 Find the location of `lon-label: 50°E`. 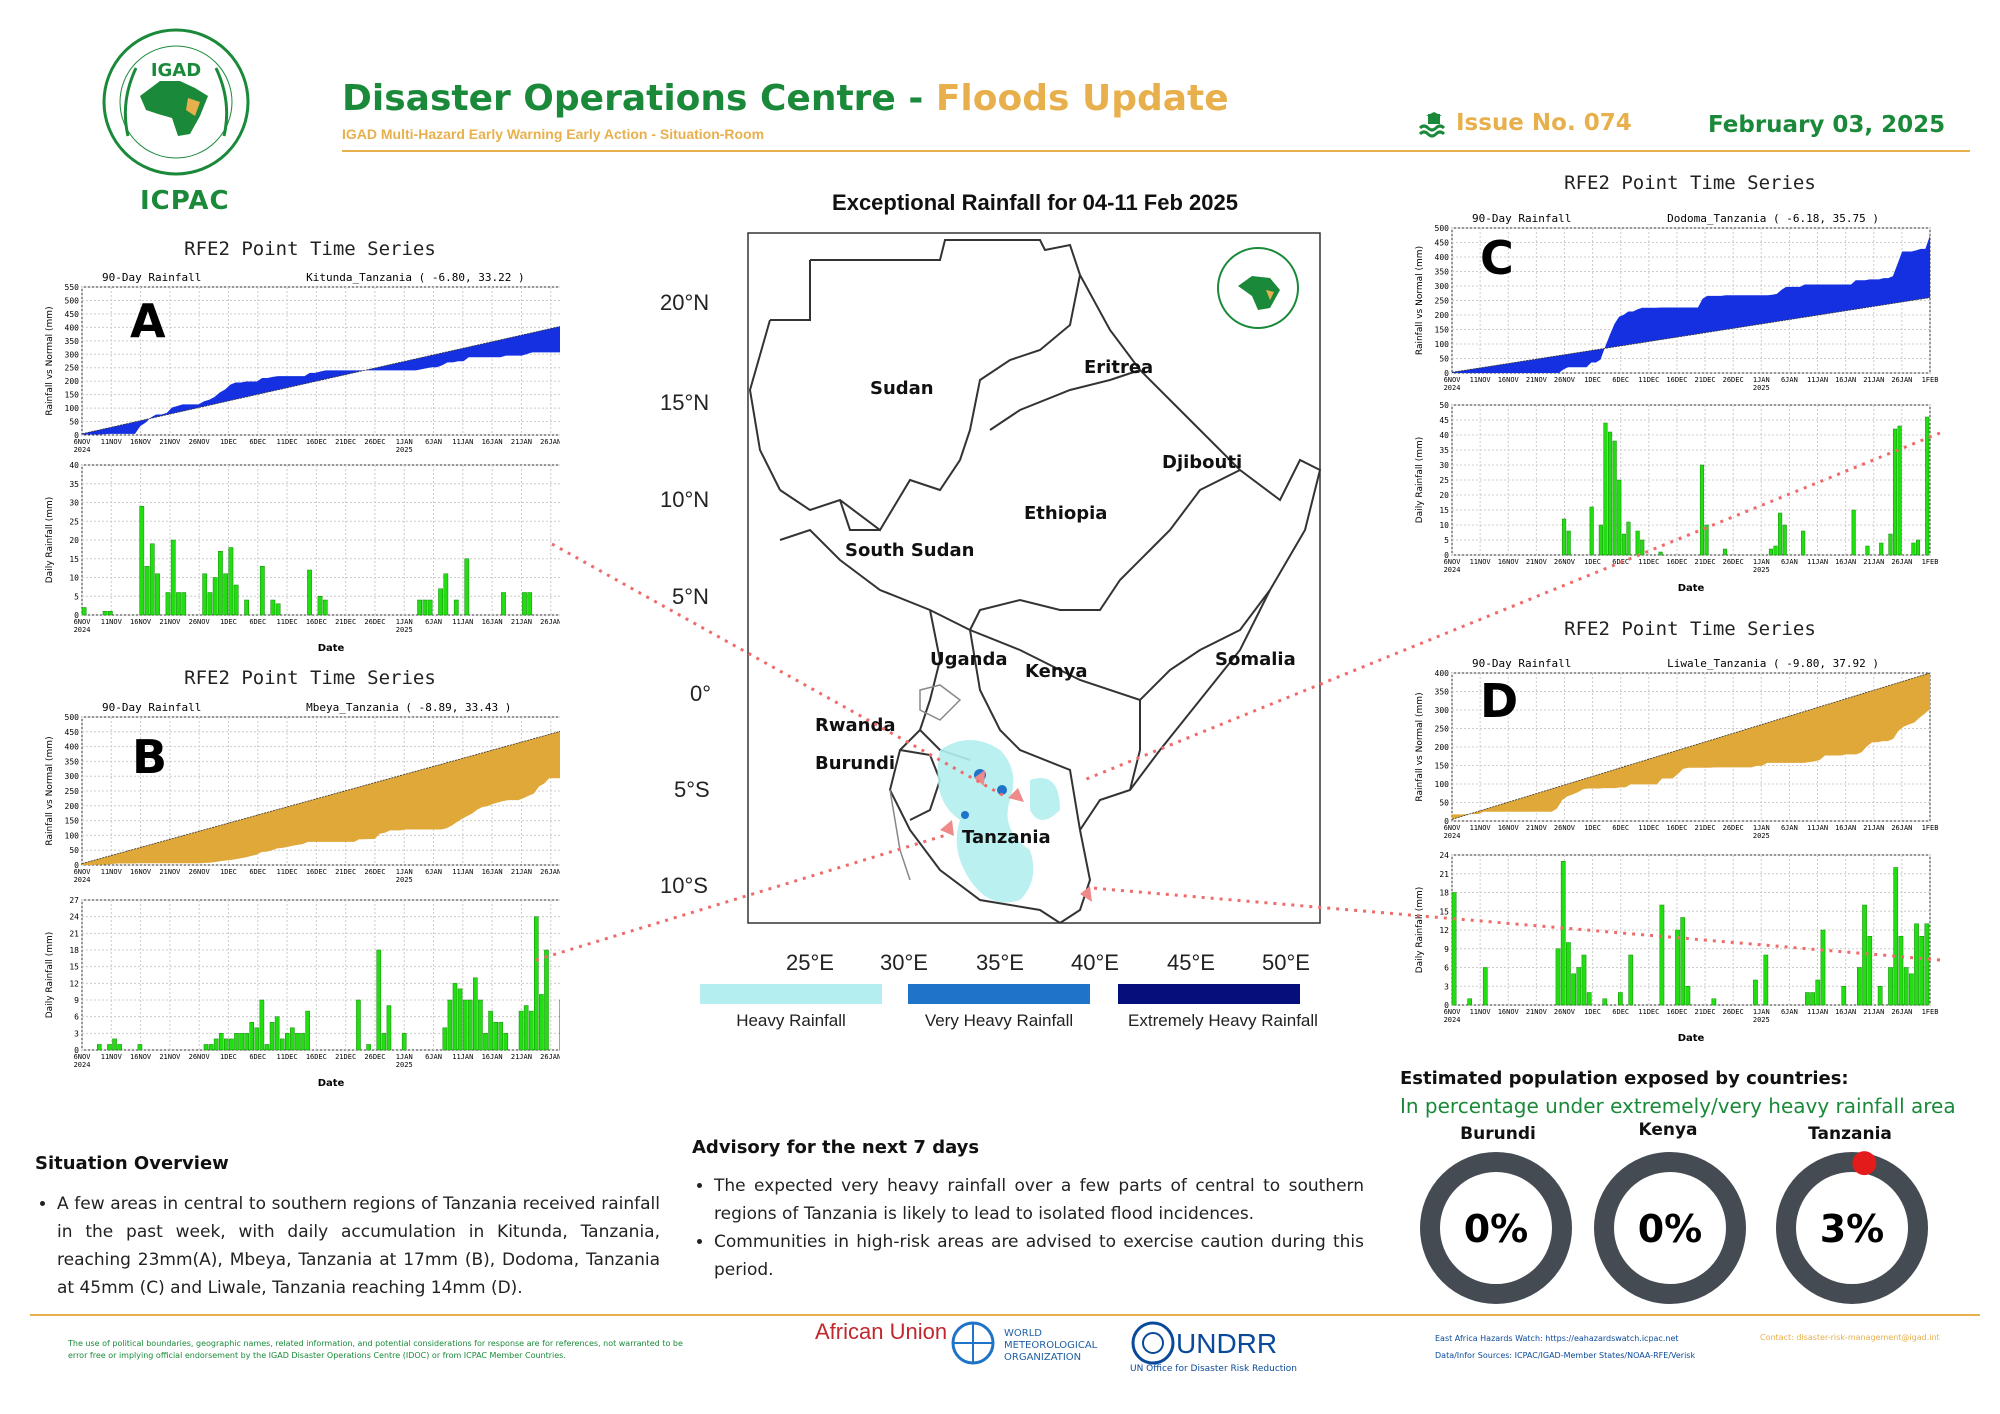

lon-label: 50°E is located at coordinates (1286, 962).